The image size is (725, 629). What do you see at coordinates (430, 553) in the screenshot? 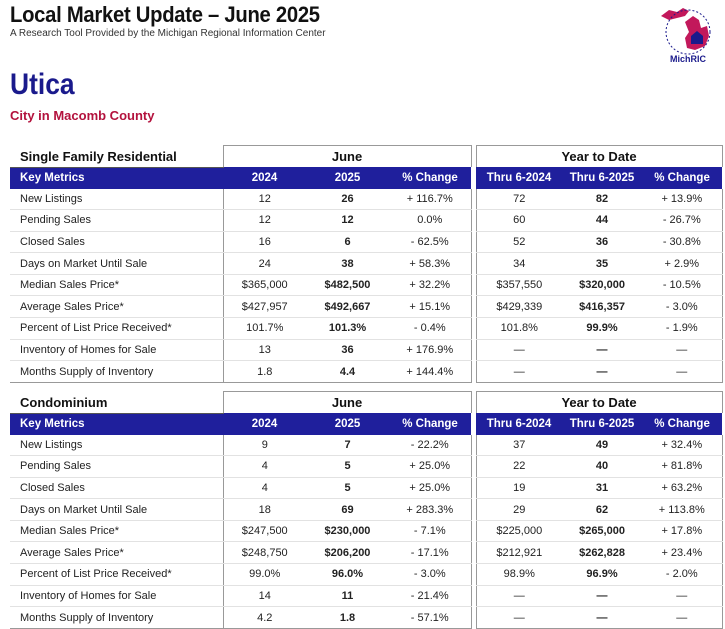
I see `pct-change: - 17.1%` at bounding box center [430, 553].